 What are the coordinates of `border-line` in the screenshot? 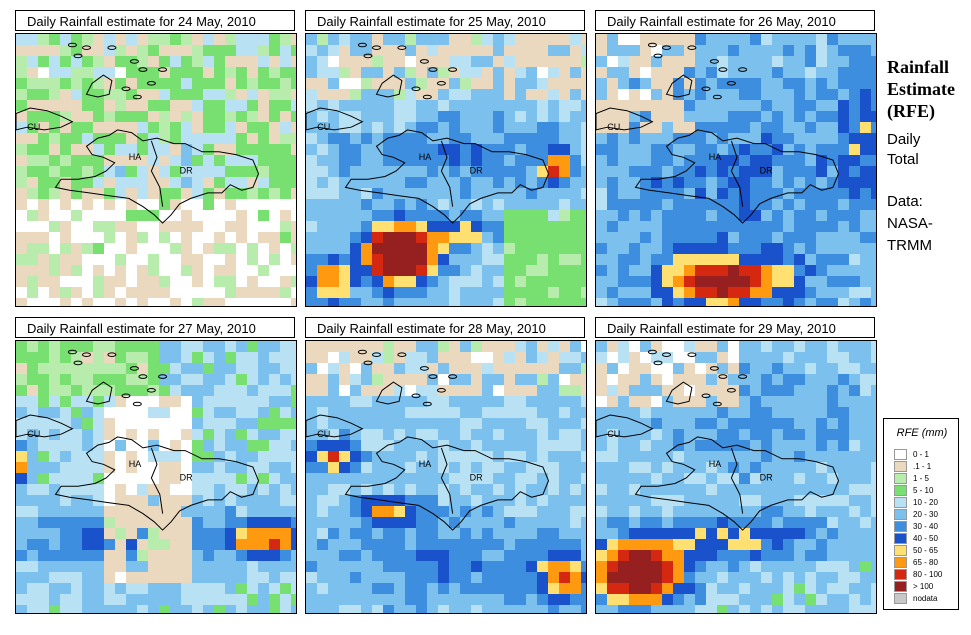 It's located at (157, 480).